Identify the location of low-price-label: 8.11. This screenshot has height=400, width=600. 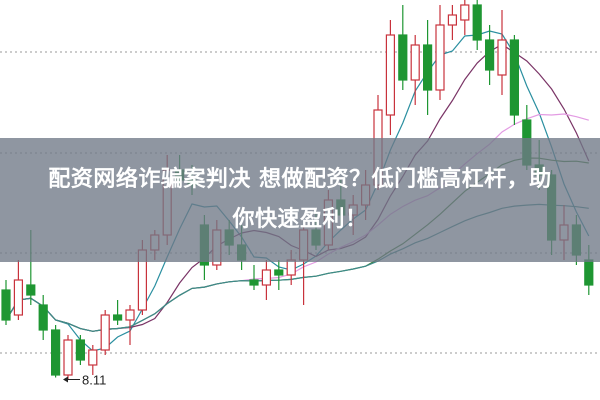
(94, 380).